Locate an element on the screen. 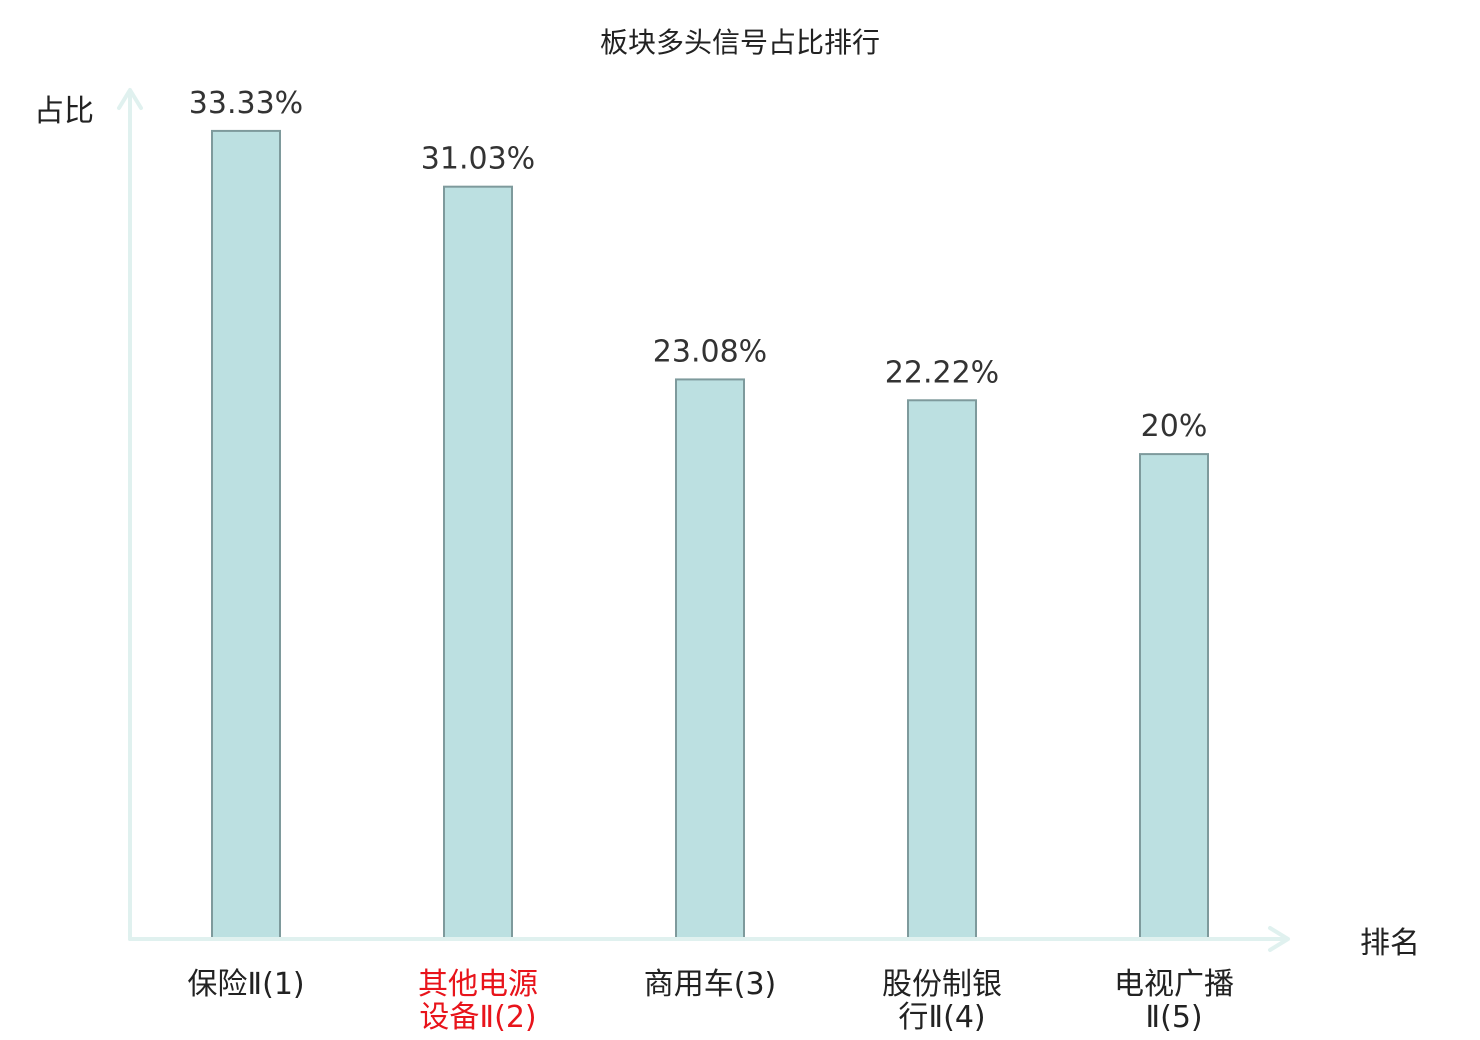 This screenshot has width=1480, height=1040. category-label-3-line-1: 商用车(3) is located at coordinates (710, 984).